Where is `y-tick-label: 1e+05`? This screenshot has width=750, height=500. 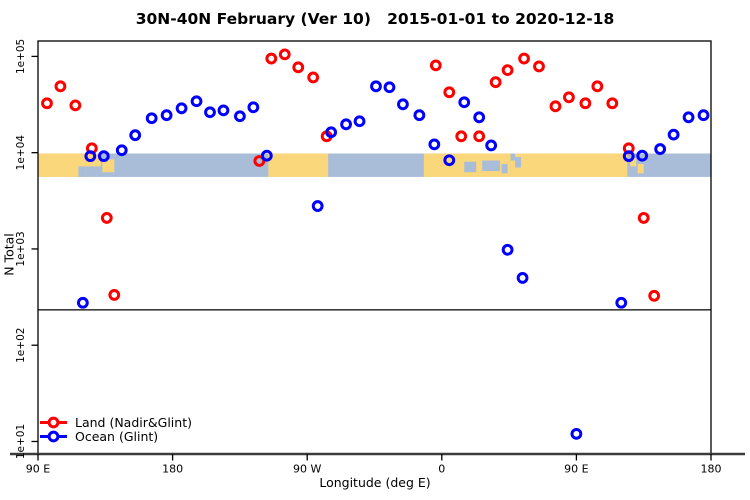
y-tick-label: 1e+05 is located at coordinates (21, 56).